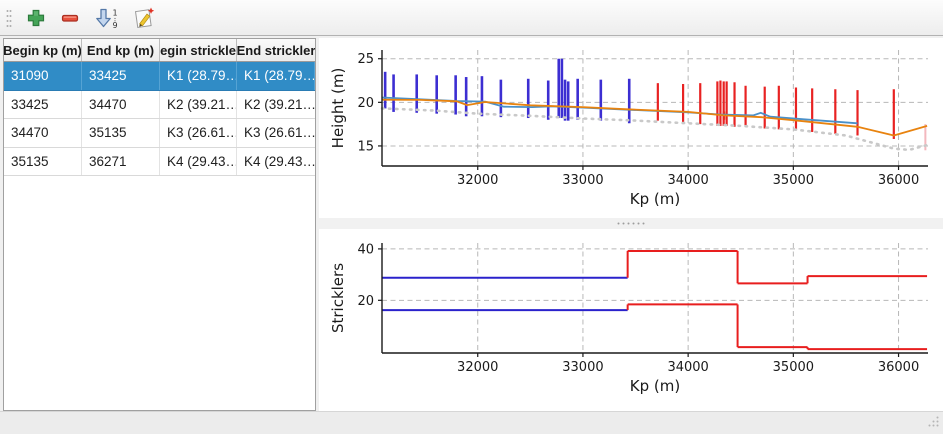 Image resolution: width=943 pixels, height=434 pixels. What do you see at coordinates (471, 422) in the screenshot?
I see `status-bar` at bounding box center [471, 422].